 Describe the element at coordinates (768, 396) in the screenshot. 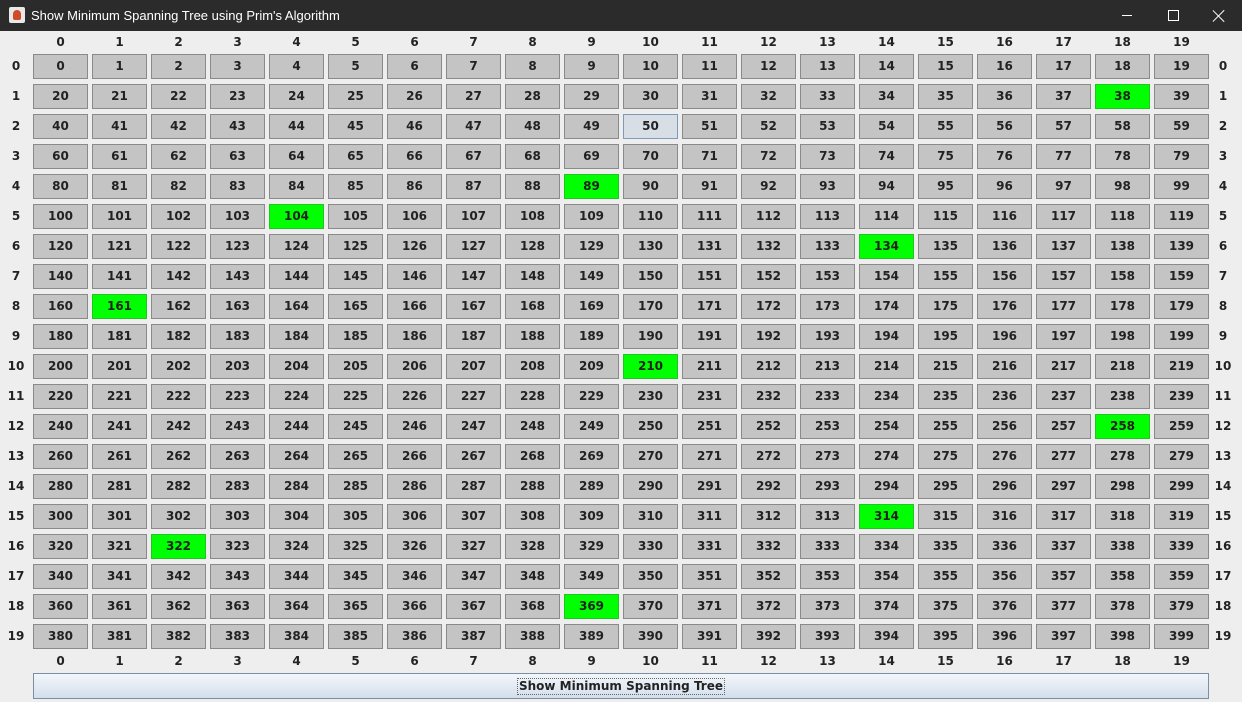

I see `vertex-cell: 232` at that location.